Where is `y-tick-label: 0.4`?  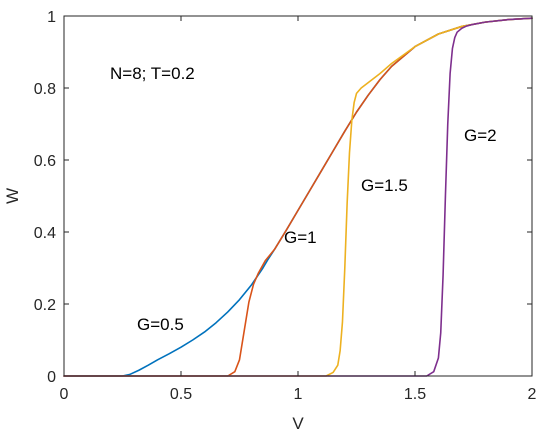
y-tick-label: 0.4 is located at coordinates (45, 233).